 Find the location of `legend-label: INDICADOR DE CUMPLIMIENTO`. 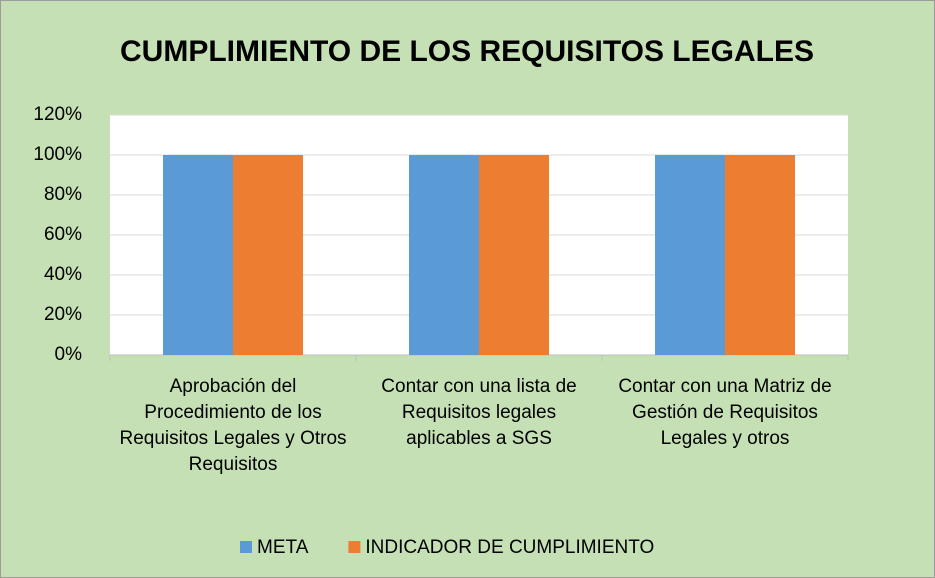

legend-label: INDICADOR DE CUMPLIMIENTO is located at coordinates (509, 547).